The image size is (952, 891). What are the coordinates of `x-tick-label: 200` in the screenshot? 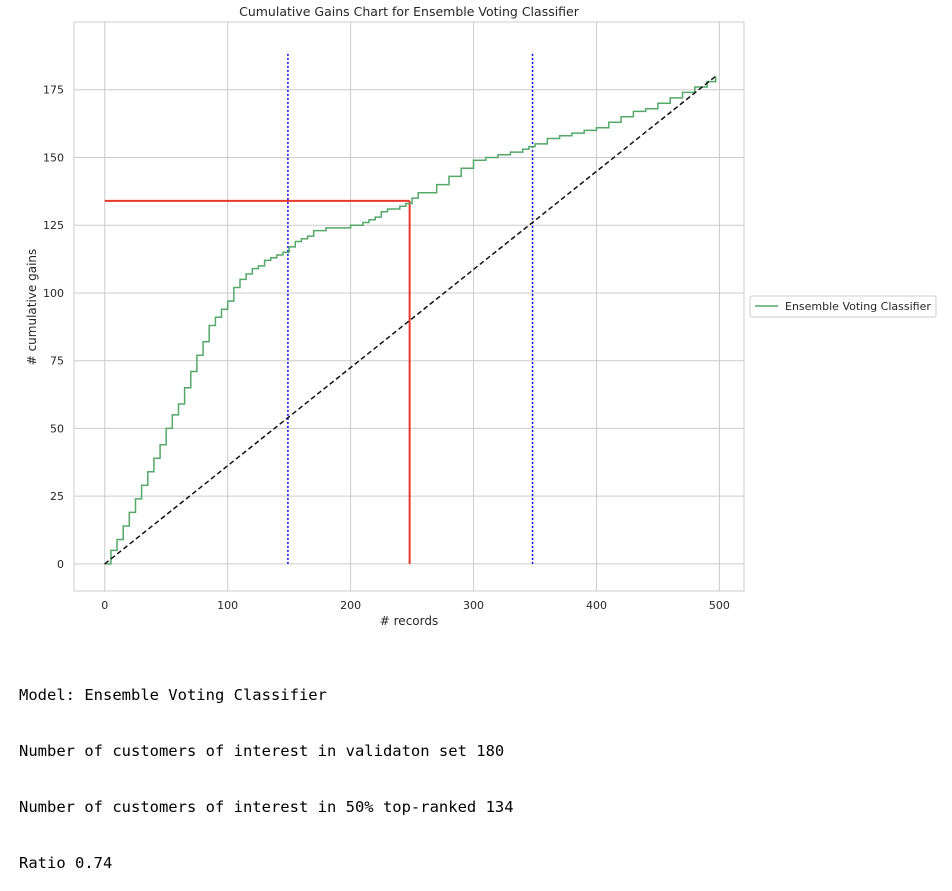 It's located at (350, 605).